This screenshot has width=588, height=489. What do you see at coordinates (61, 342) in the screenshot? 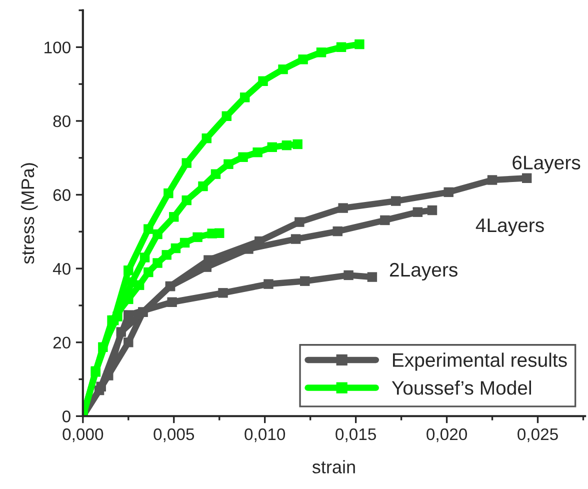
I see `y-tick-label: 20` at bounding box center [61, 342].